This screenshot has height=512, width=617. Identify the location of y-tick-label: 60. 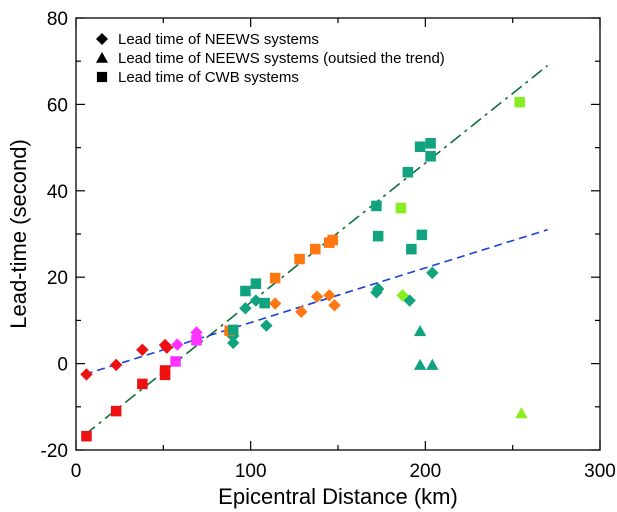
(57, 105).